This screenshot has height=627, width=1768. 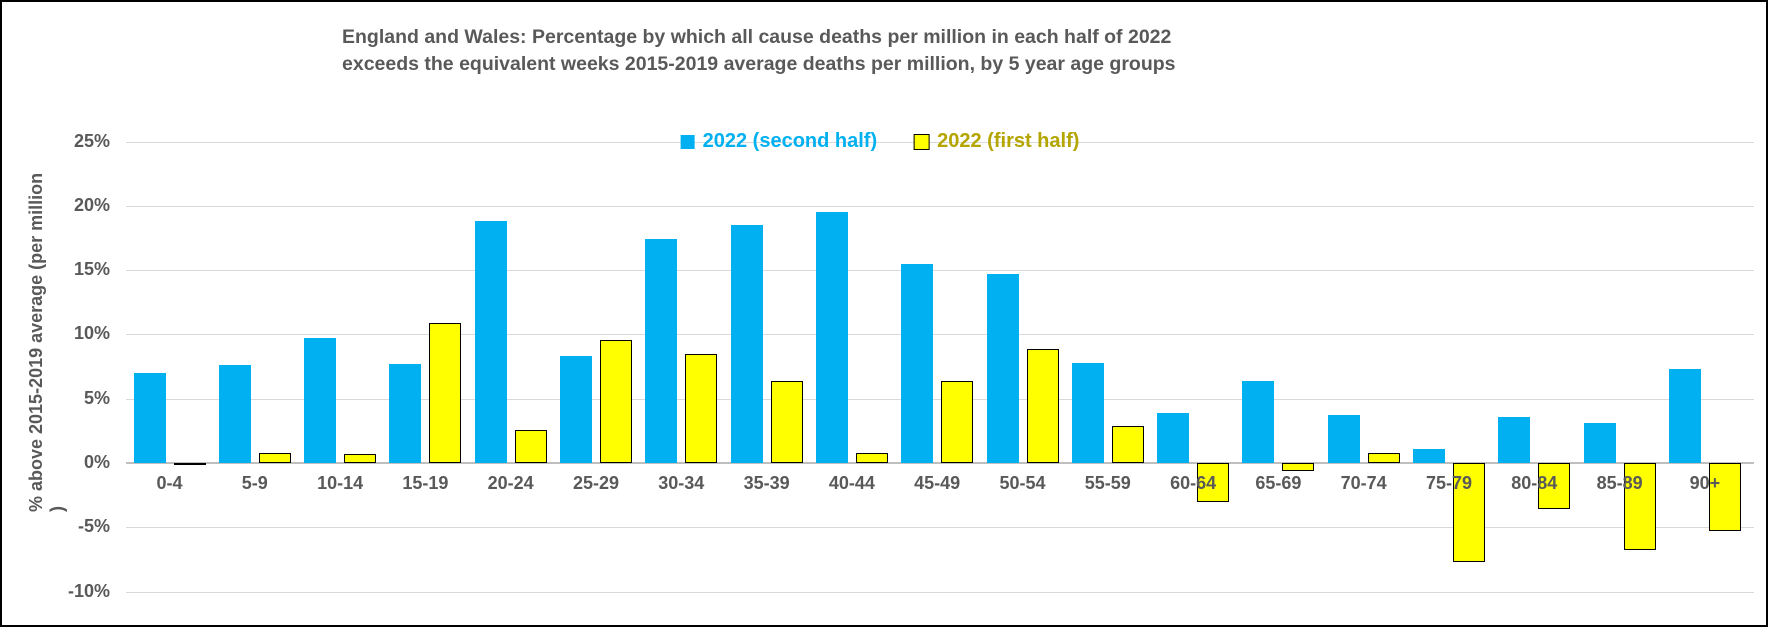 What do you see at coordinates (1363, 483) in the screenshot?
I see `x-axis-label-70-74: 70-74` at bounding box center [1363, 483].